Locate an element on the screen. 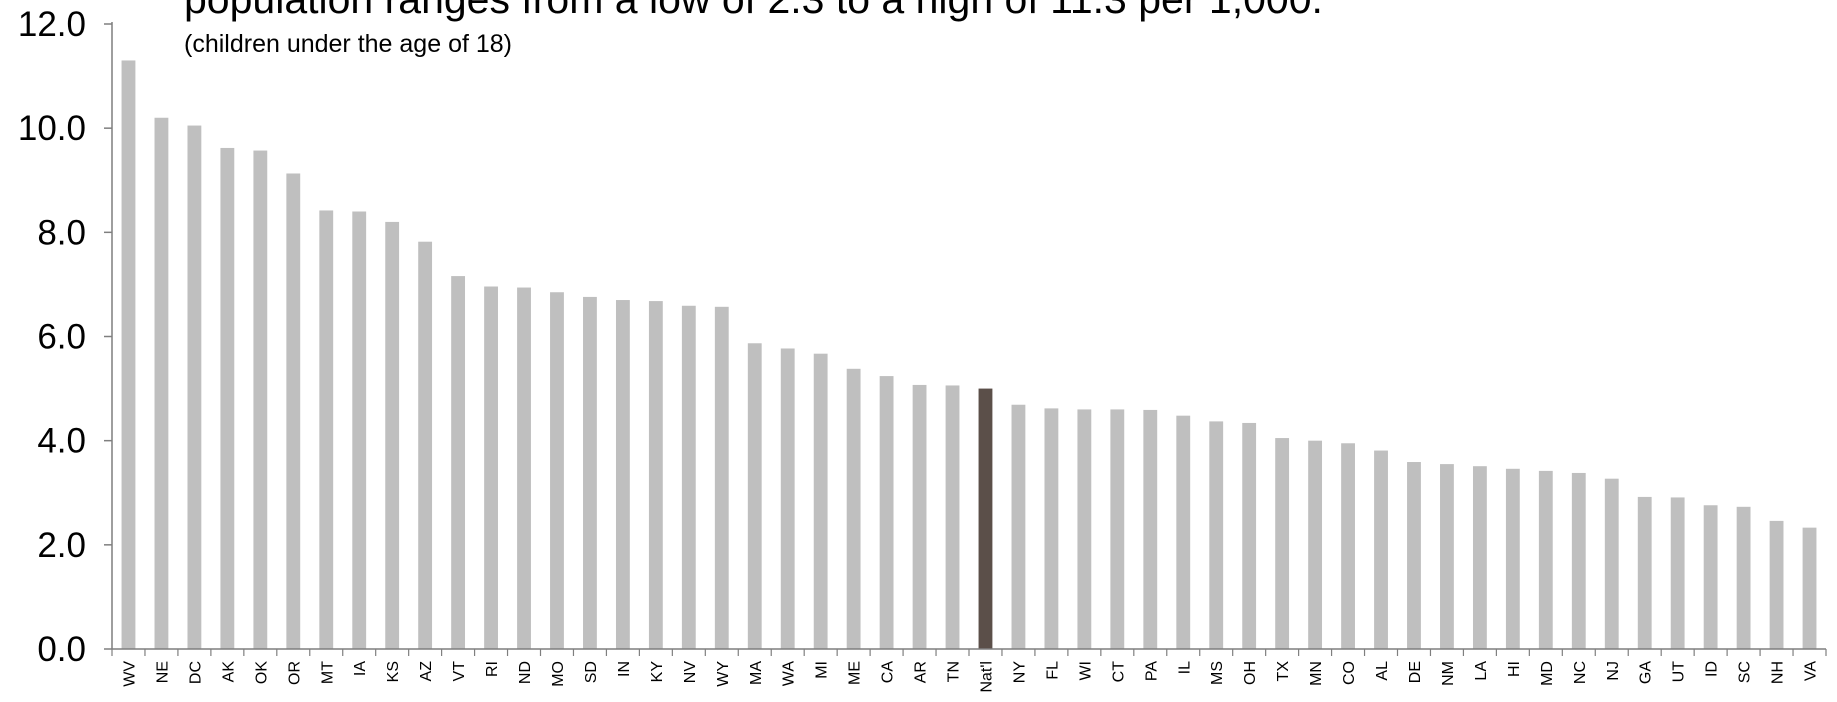  x-tick-label: ME is located at coordinates (855, 673).